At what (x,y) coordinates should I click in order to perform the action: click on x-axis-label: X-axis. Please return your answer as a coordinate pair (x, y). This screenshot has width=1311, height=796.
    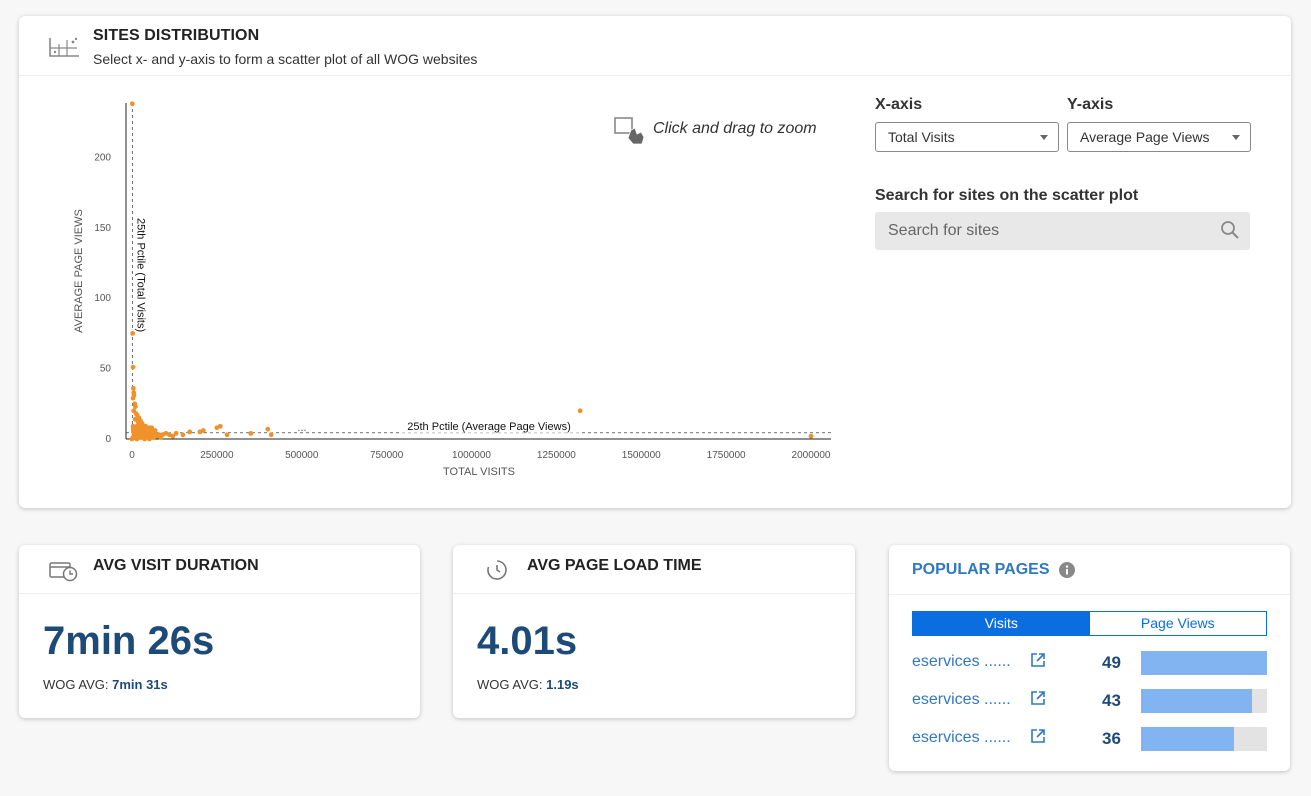
    Looking at the image, I should click on (899, 104).